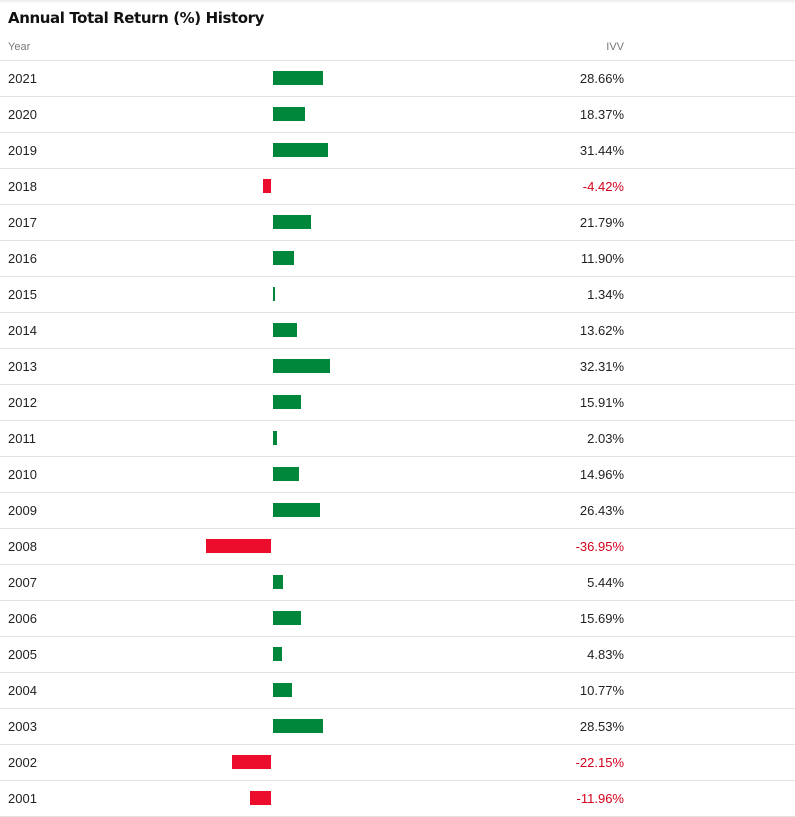  What do you see at coordinates (397, 763) in the screenshot?
I see `table-row: 2002 -22.15%` at bounding box center [397, 763].